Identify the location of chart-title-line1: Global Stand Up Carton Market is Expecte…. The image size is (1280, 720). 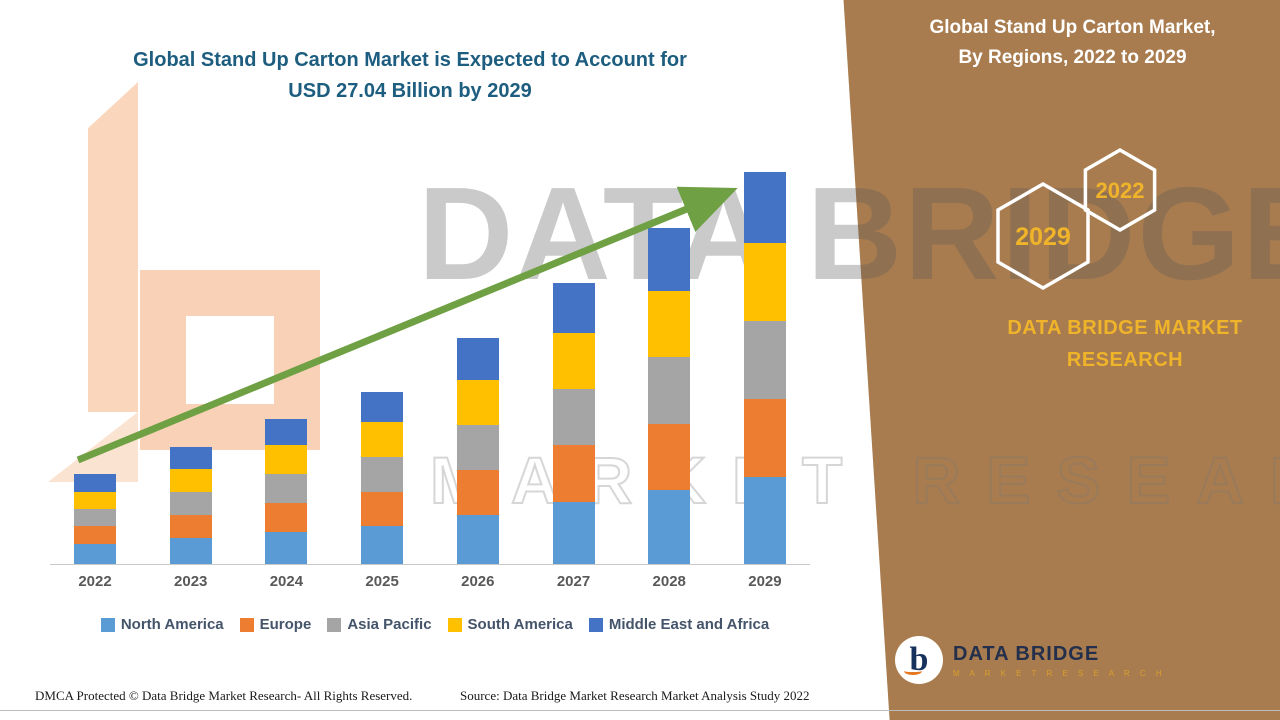
(410, 60).